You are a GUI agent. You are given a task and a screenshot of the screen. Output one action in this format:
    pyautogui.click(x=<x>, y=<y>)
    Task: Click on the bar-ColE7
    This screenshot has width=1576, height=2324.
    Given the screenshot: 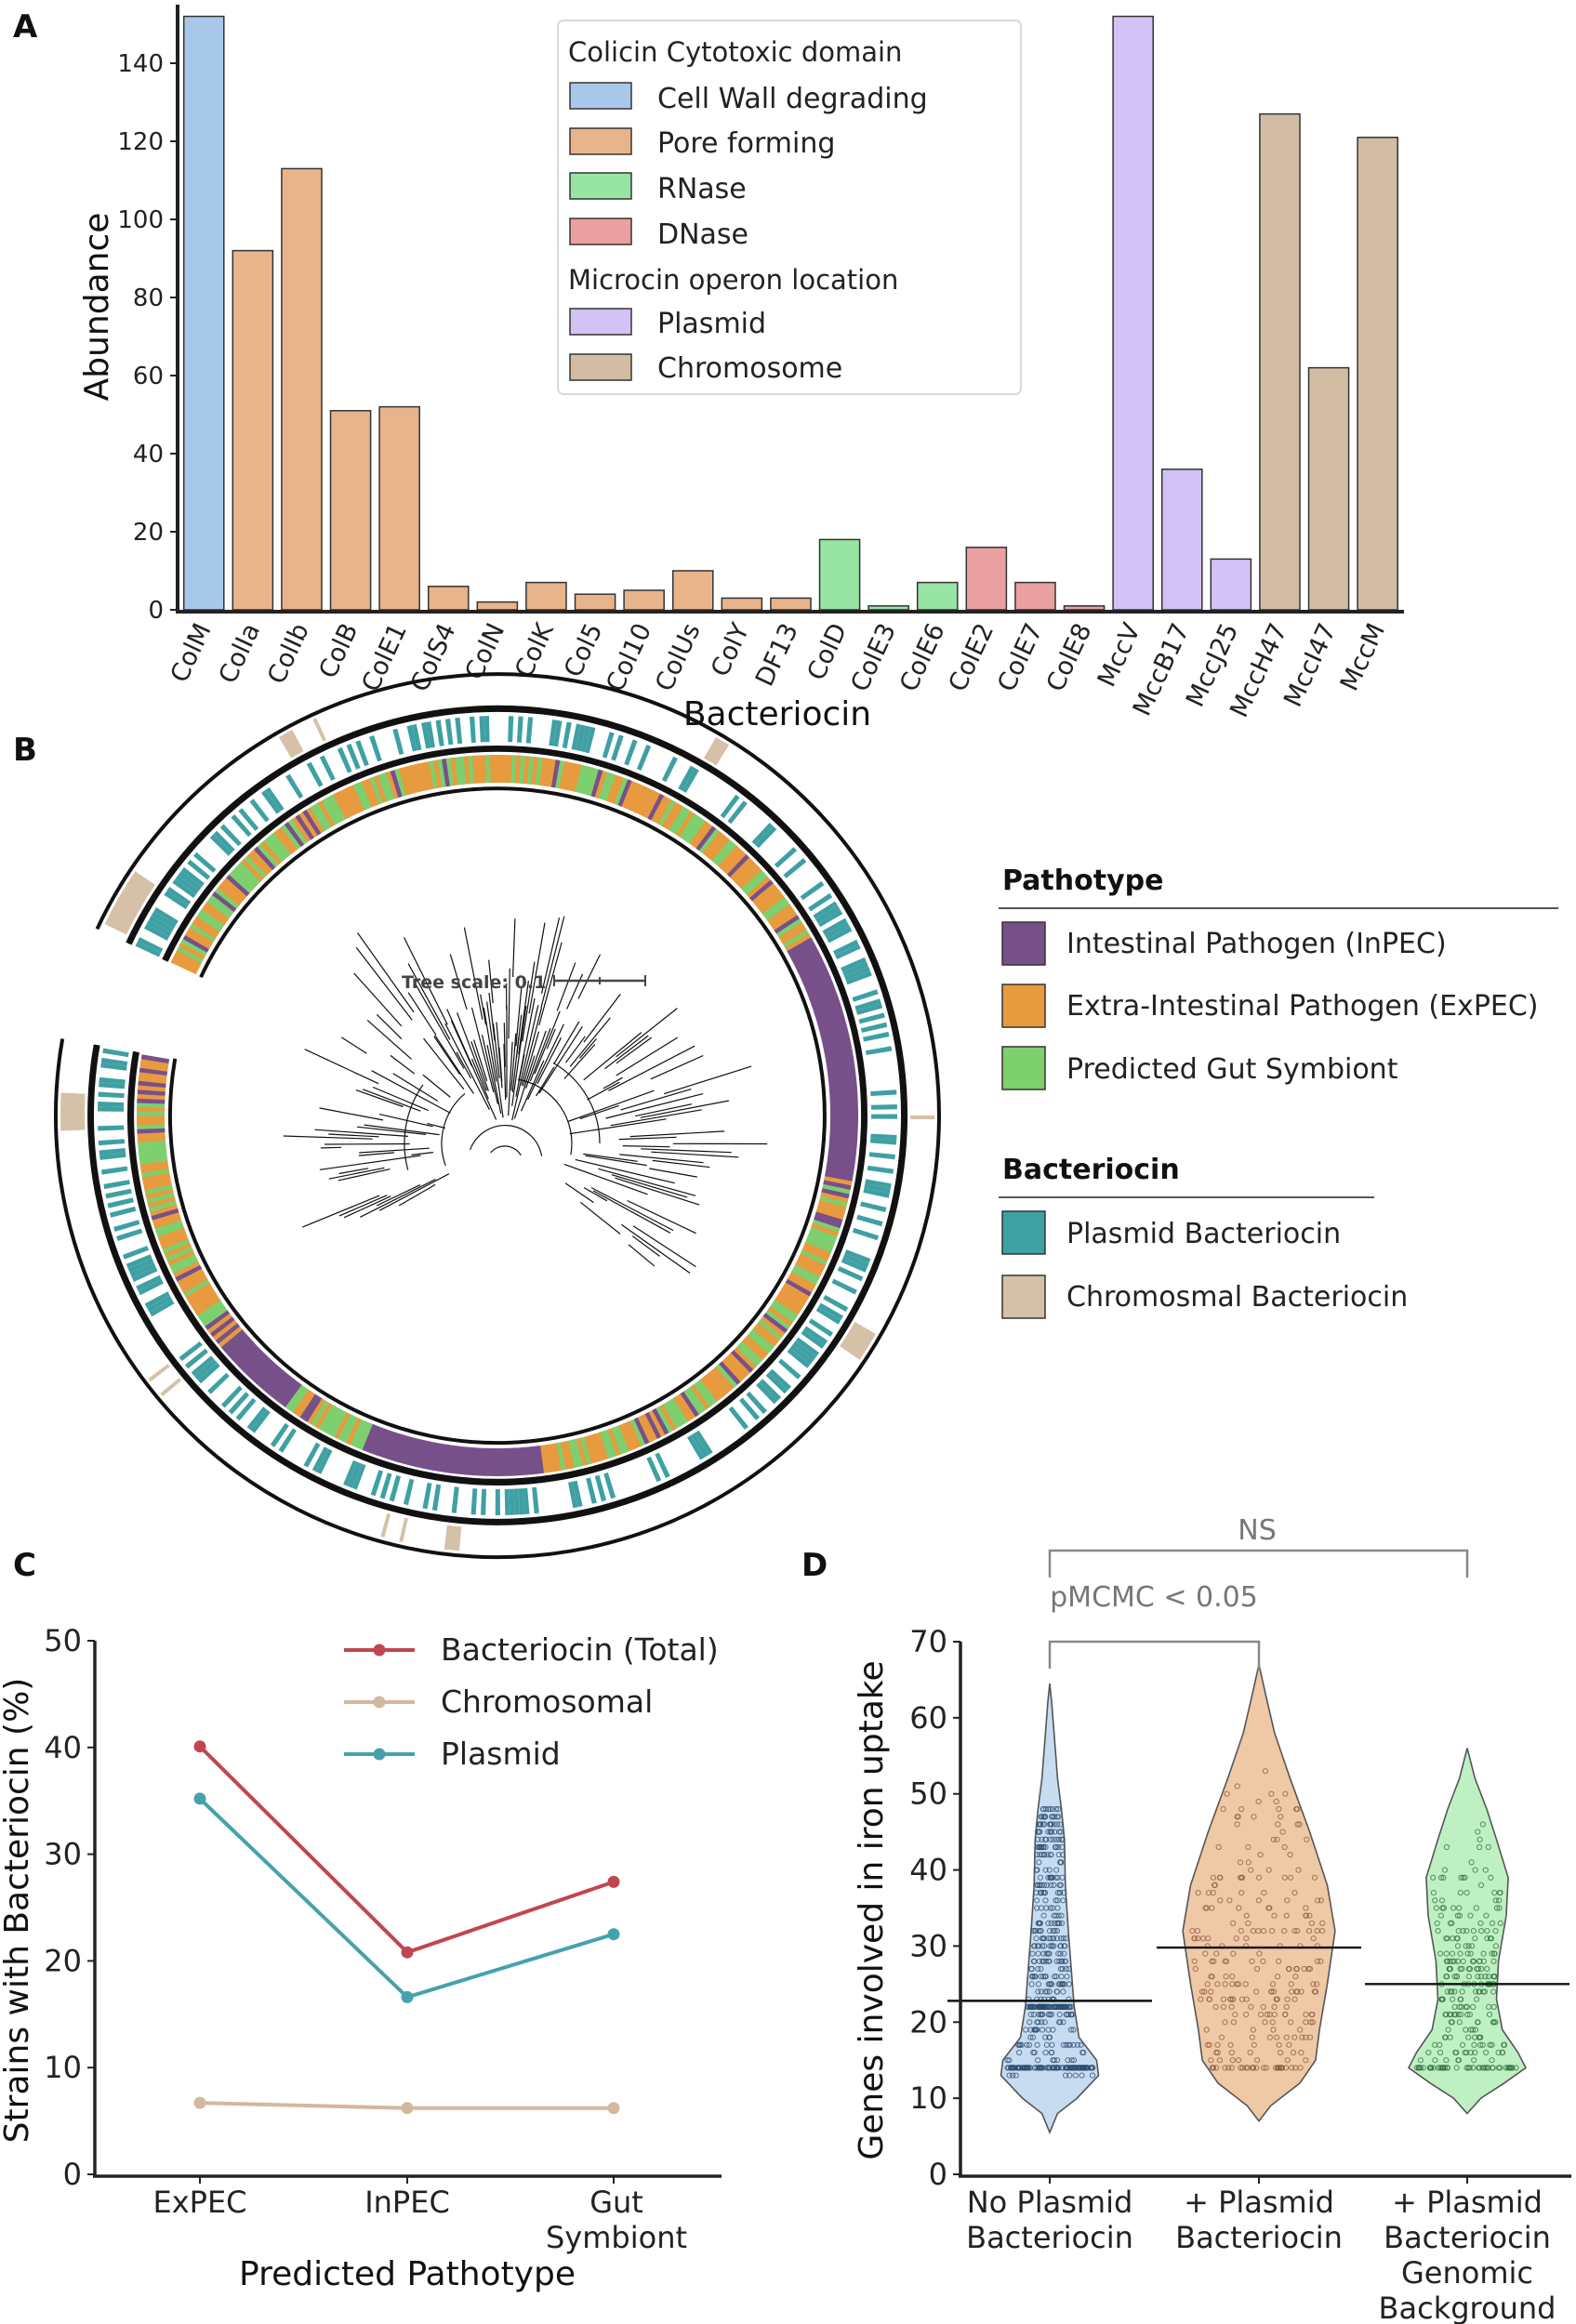 What is the action you would take?
    pyautogui.click(x=1035, y=596)
    